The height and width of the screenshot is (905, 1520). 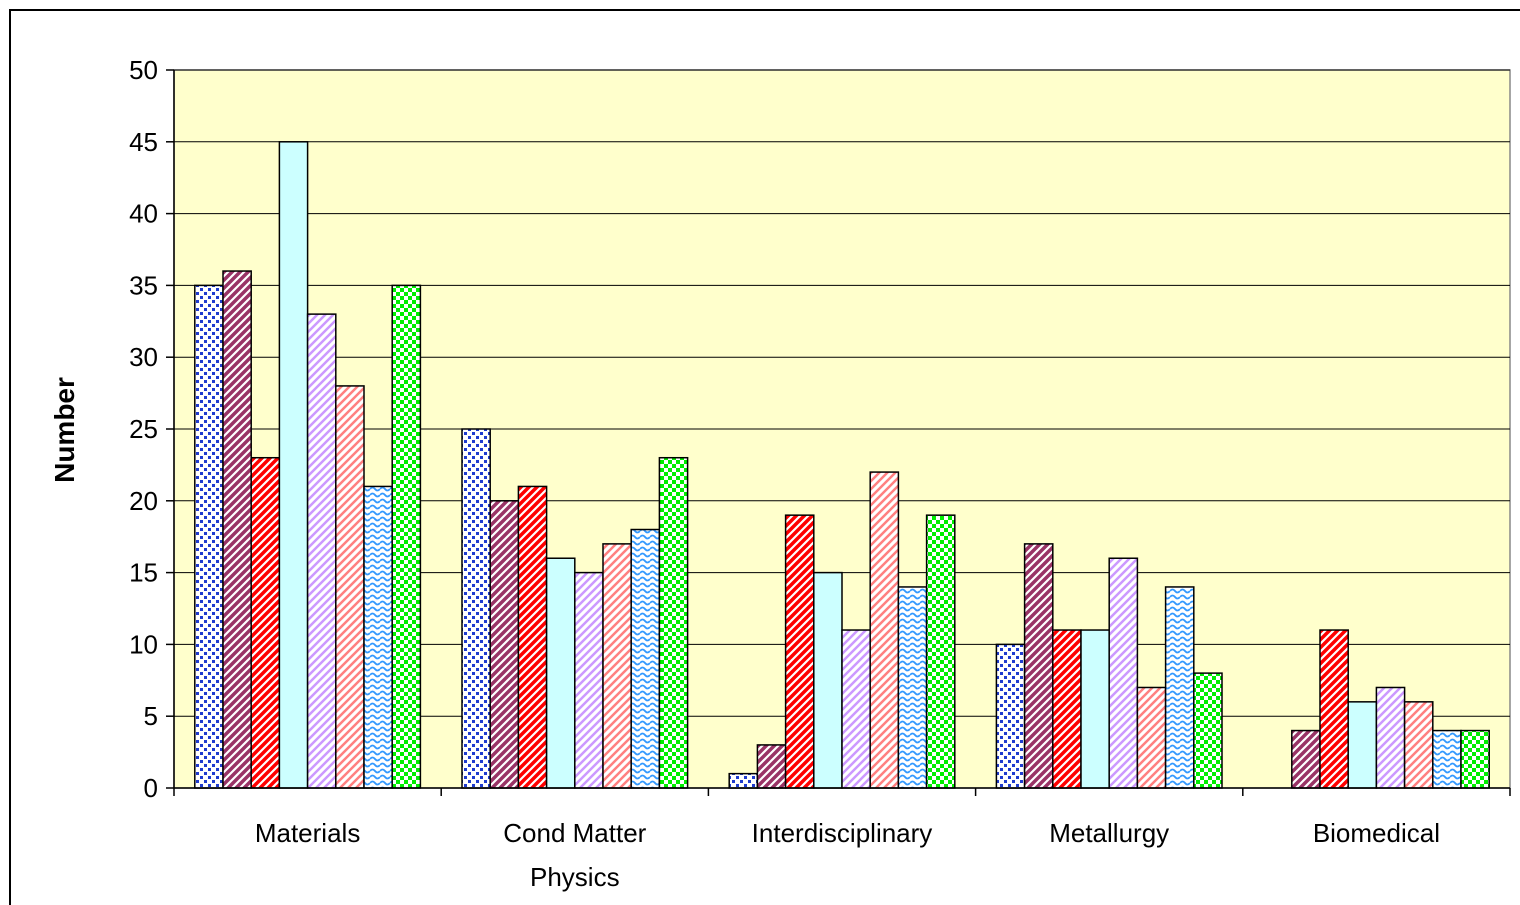 I want to click on x-category-label: Materials, so click(x=307, y=833).